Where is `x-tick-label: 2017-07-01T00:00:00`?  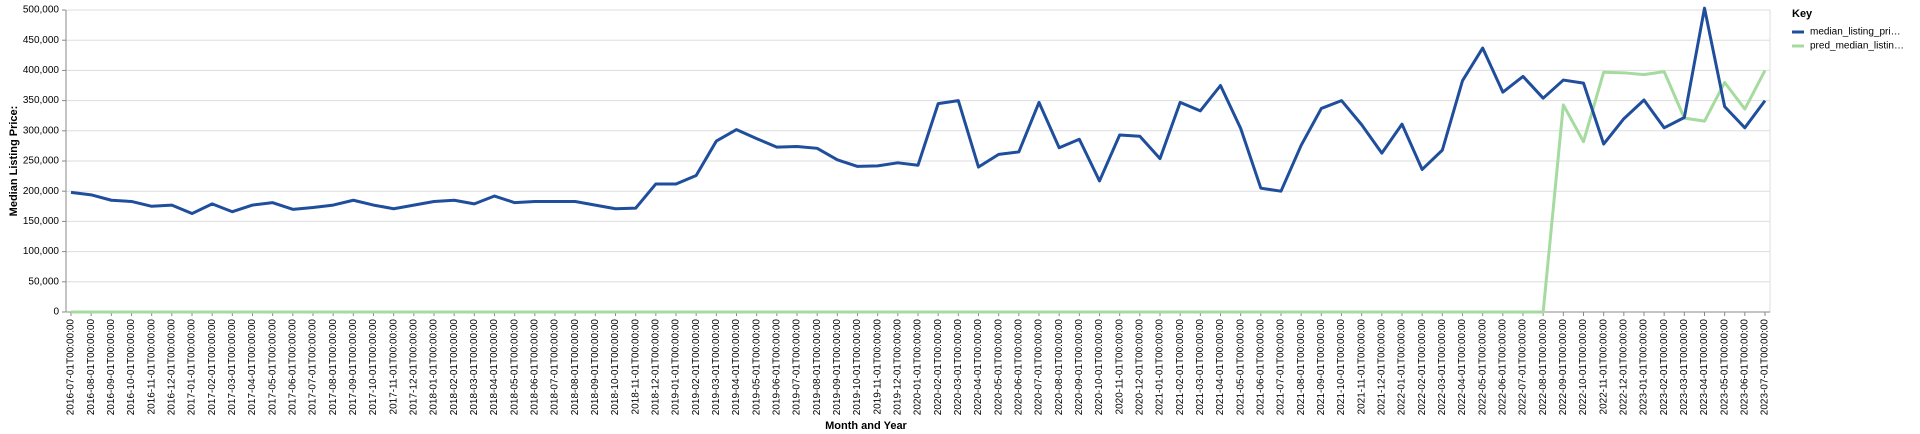 x-tick-label: 2017-07-01T00:00:00 is located at coordinates (313, 367).